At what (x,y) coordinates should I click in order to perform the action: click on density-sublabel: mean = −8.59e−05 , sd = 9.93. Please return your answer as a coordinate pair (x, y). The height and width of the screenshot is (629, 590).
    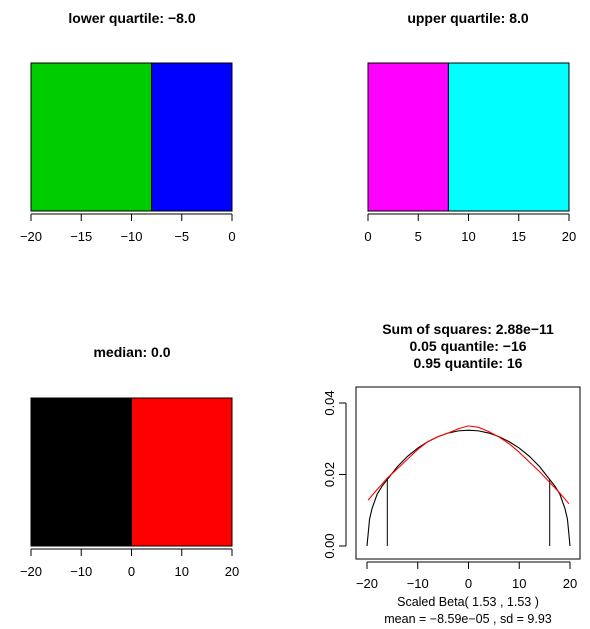
    Looking at the image, I should click on (468, 619).